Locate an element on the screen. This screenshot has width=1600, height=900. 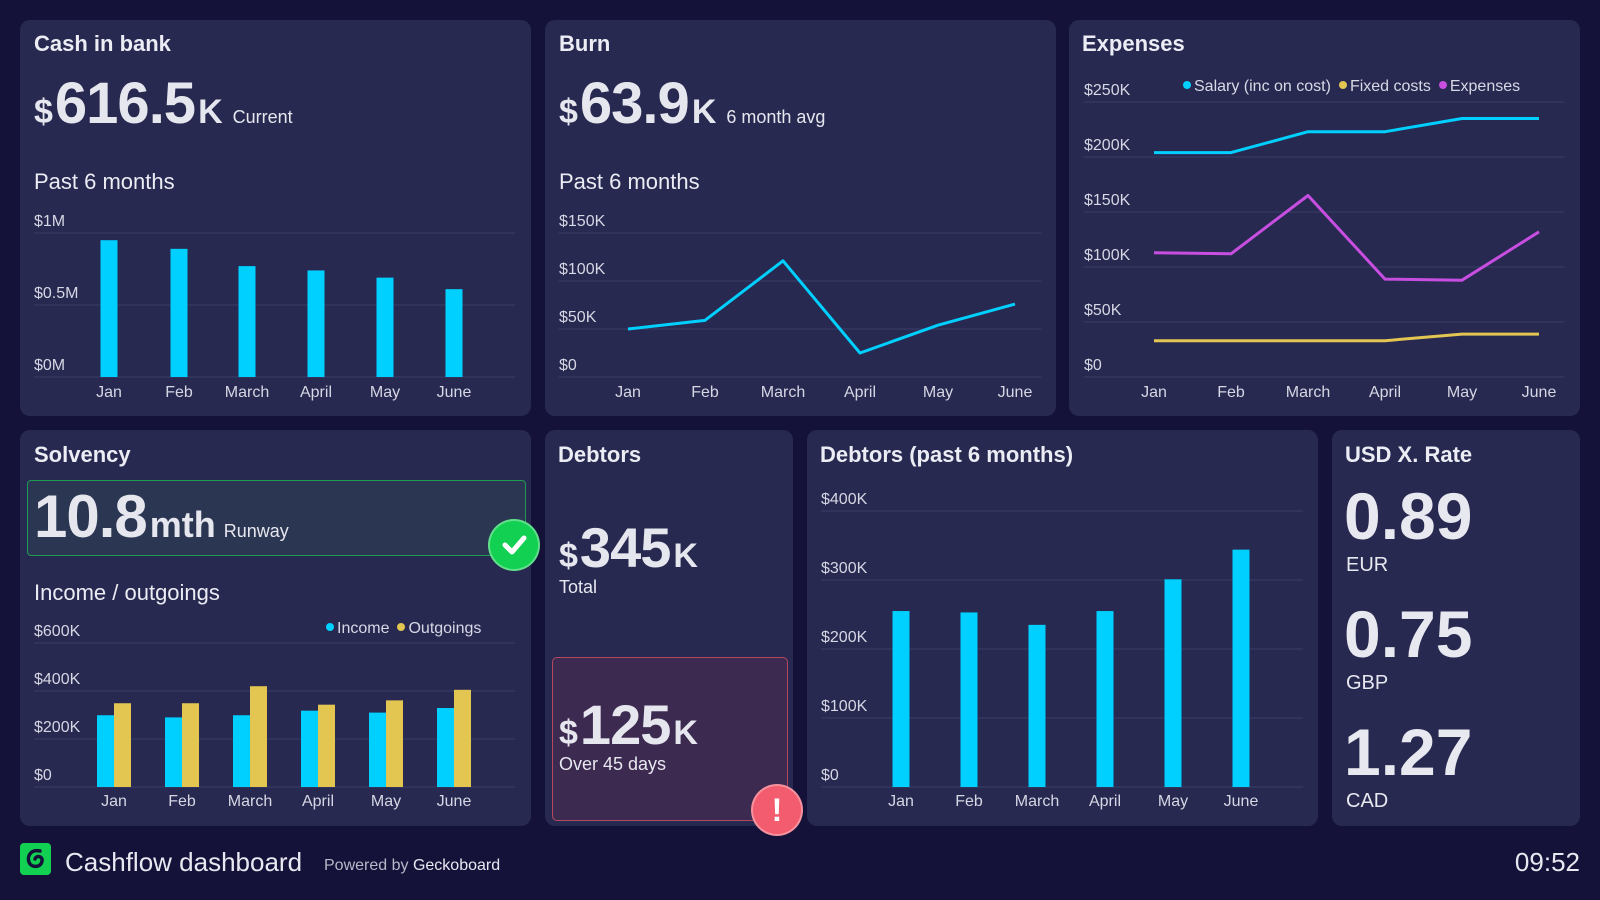
solvency-title: Solvency is located at coordinates (82, 454).